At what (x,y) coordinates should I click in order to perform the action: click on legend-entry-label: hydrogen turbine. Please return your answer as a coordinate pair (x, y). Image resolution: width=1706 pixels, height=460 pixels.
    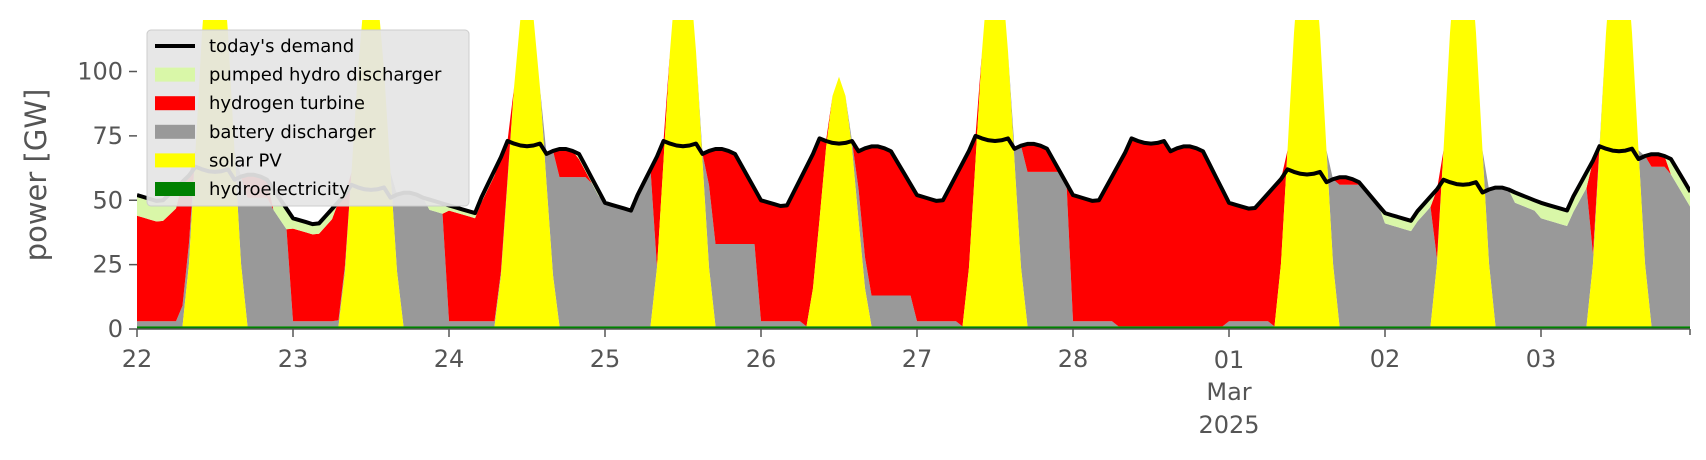
    Looking at the image, I should click on (287, 103).